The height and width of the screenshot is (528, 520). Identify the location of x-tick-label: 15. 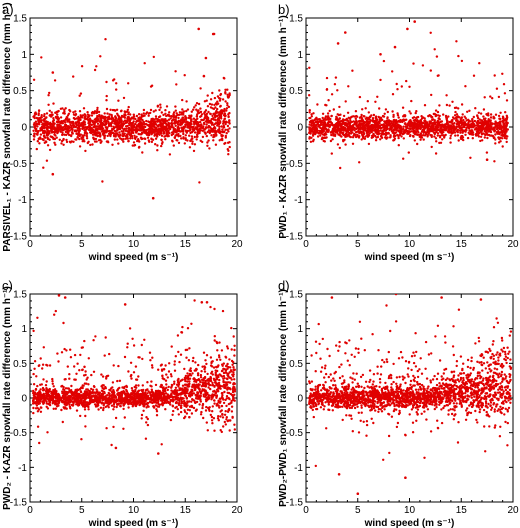
(186, 510).